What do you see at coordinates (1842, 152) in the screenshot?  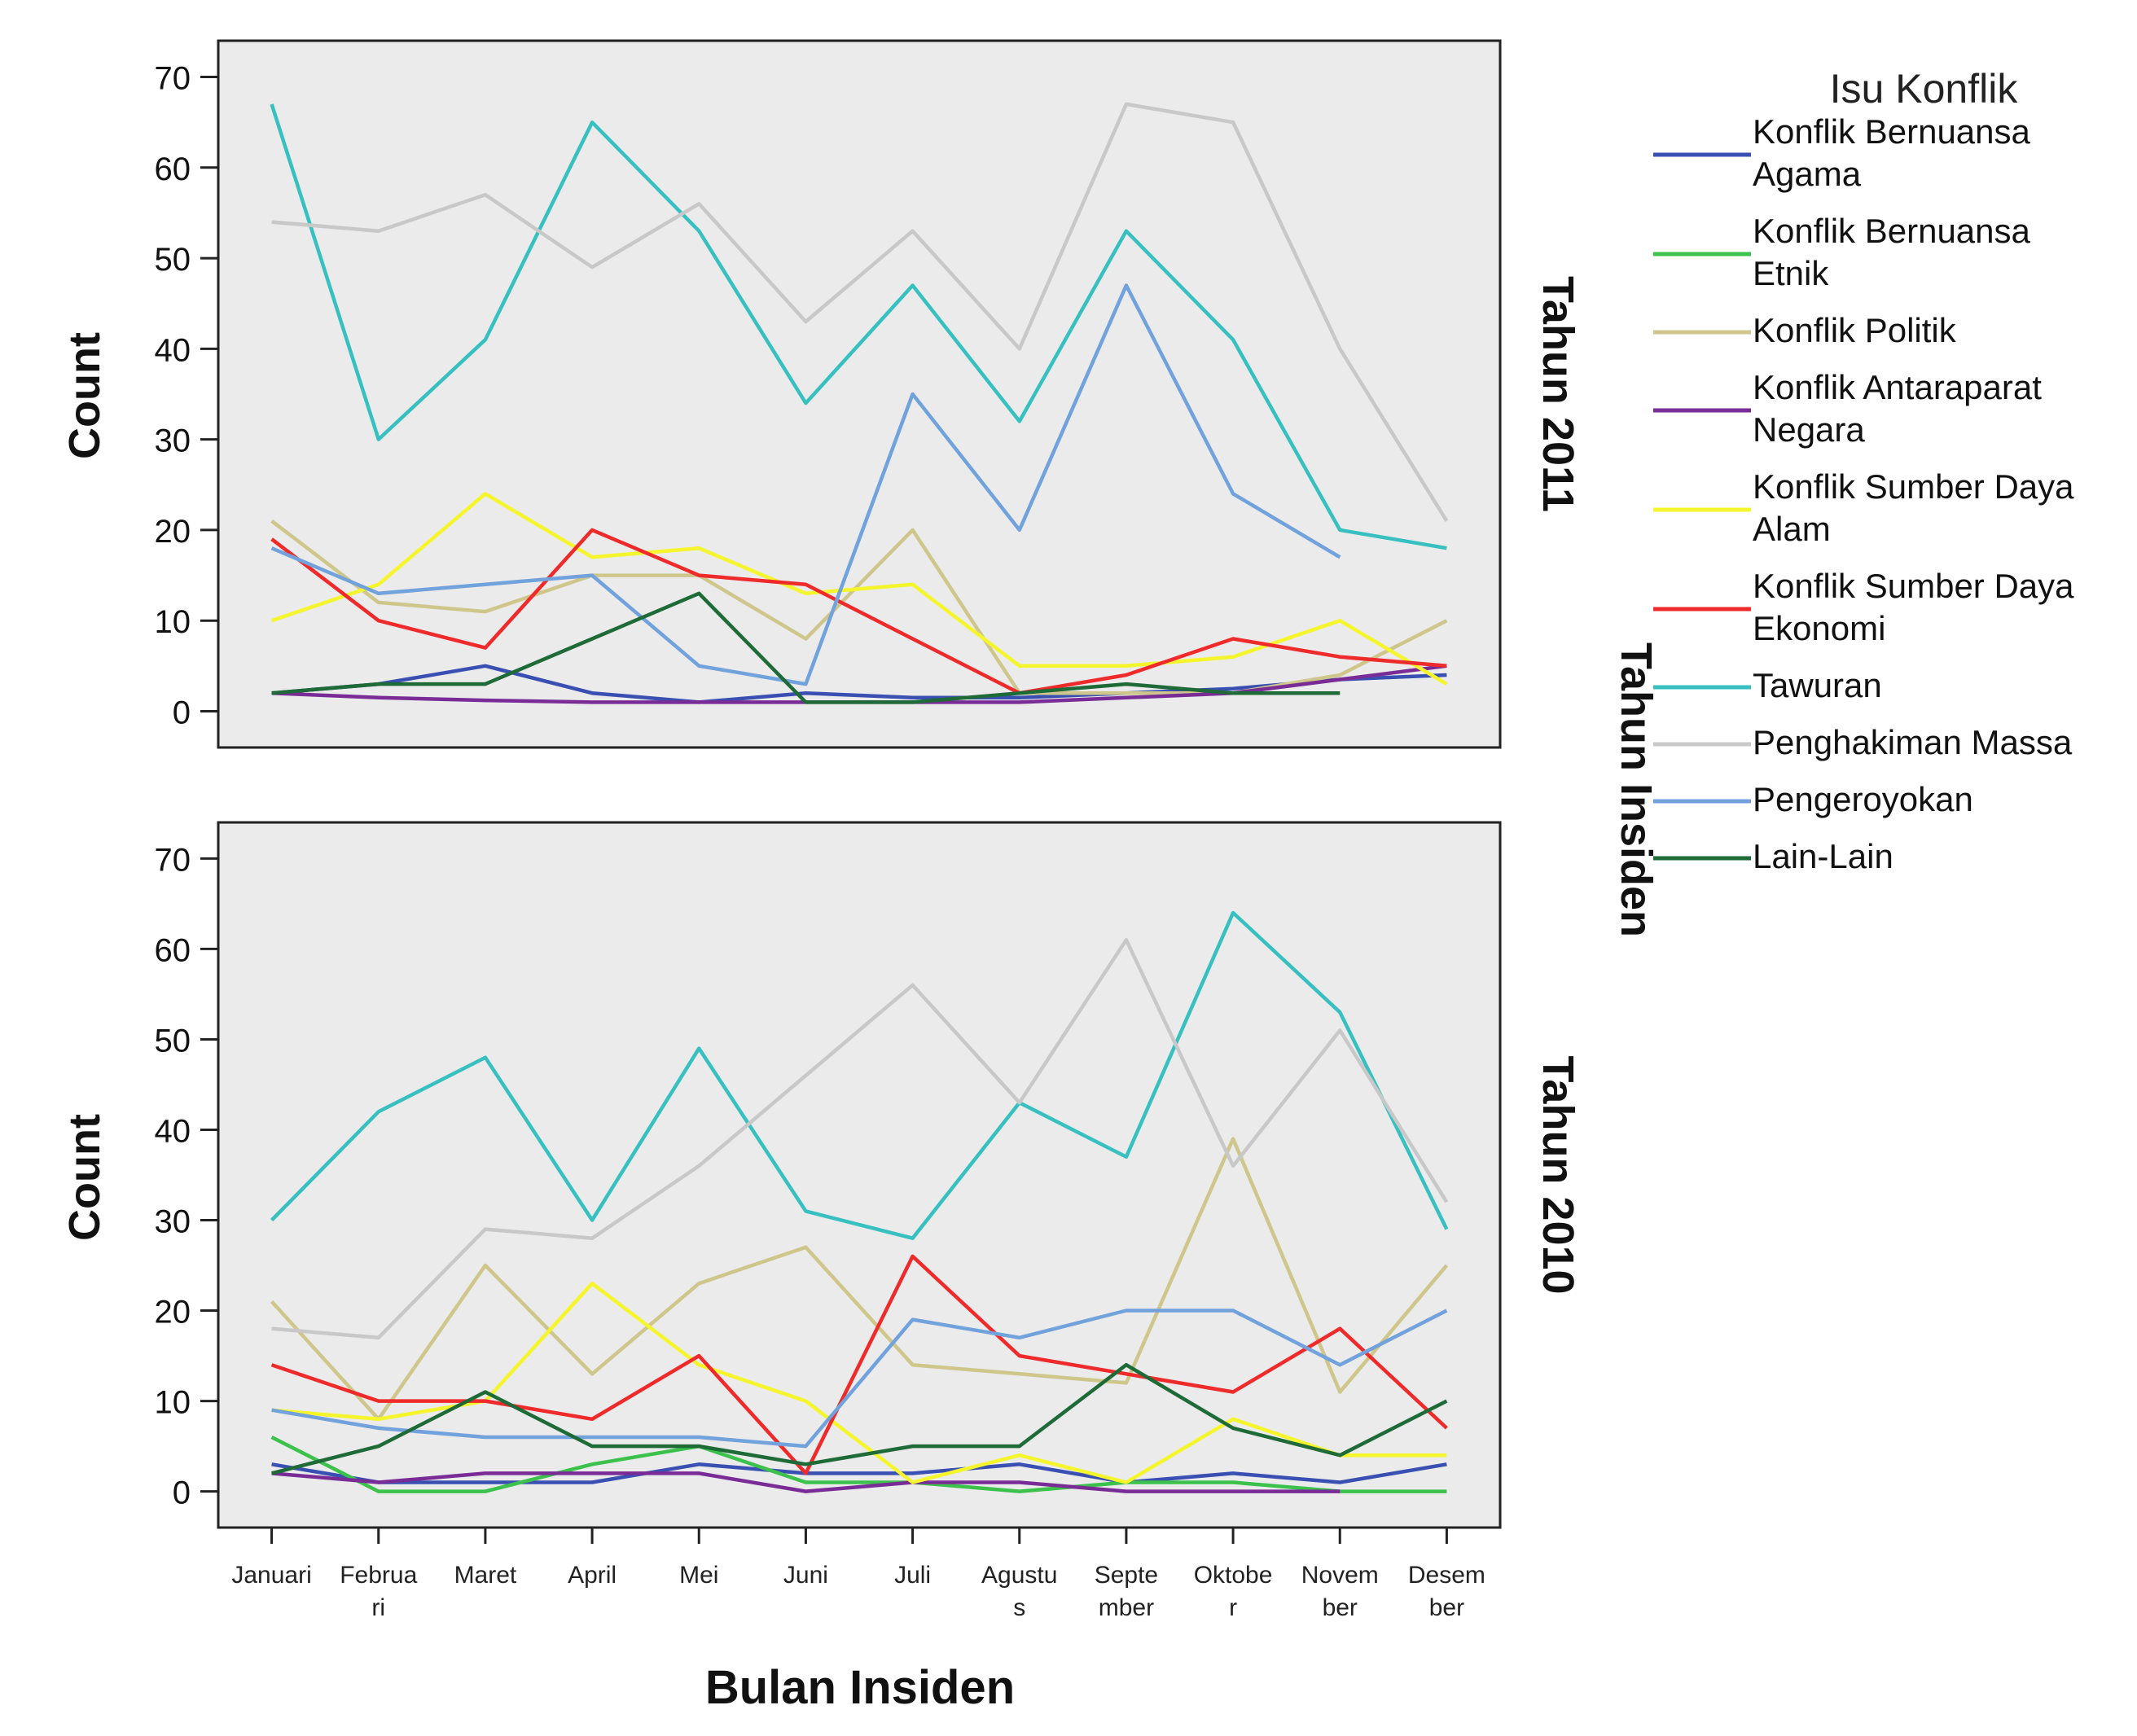 I see `legend-entry: Konflik Bernuansa Agama` at bounding box center [1842, 152].